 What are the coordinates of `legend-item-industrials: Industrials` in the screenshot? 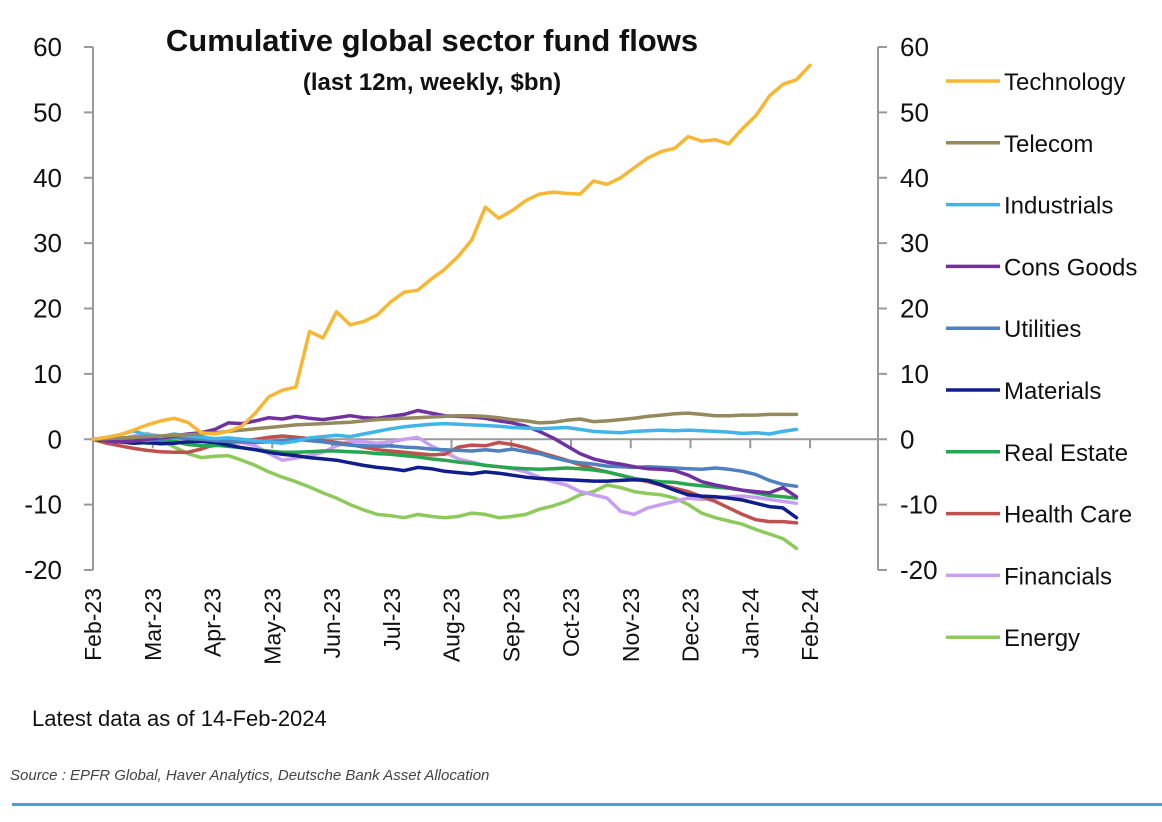 It's located at (1029, 206).